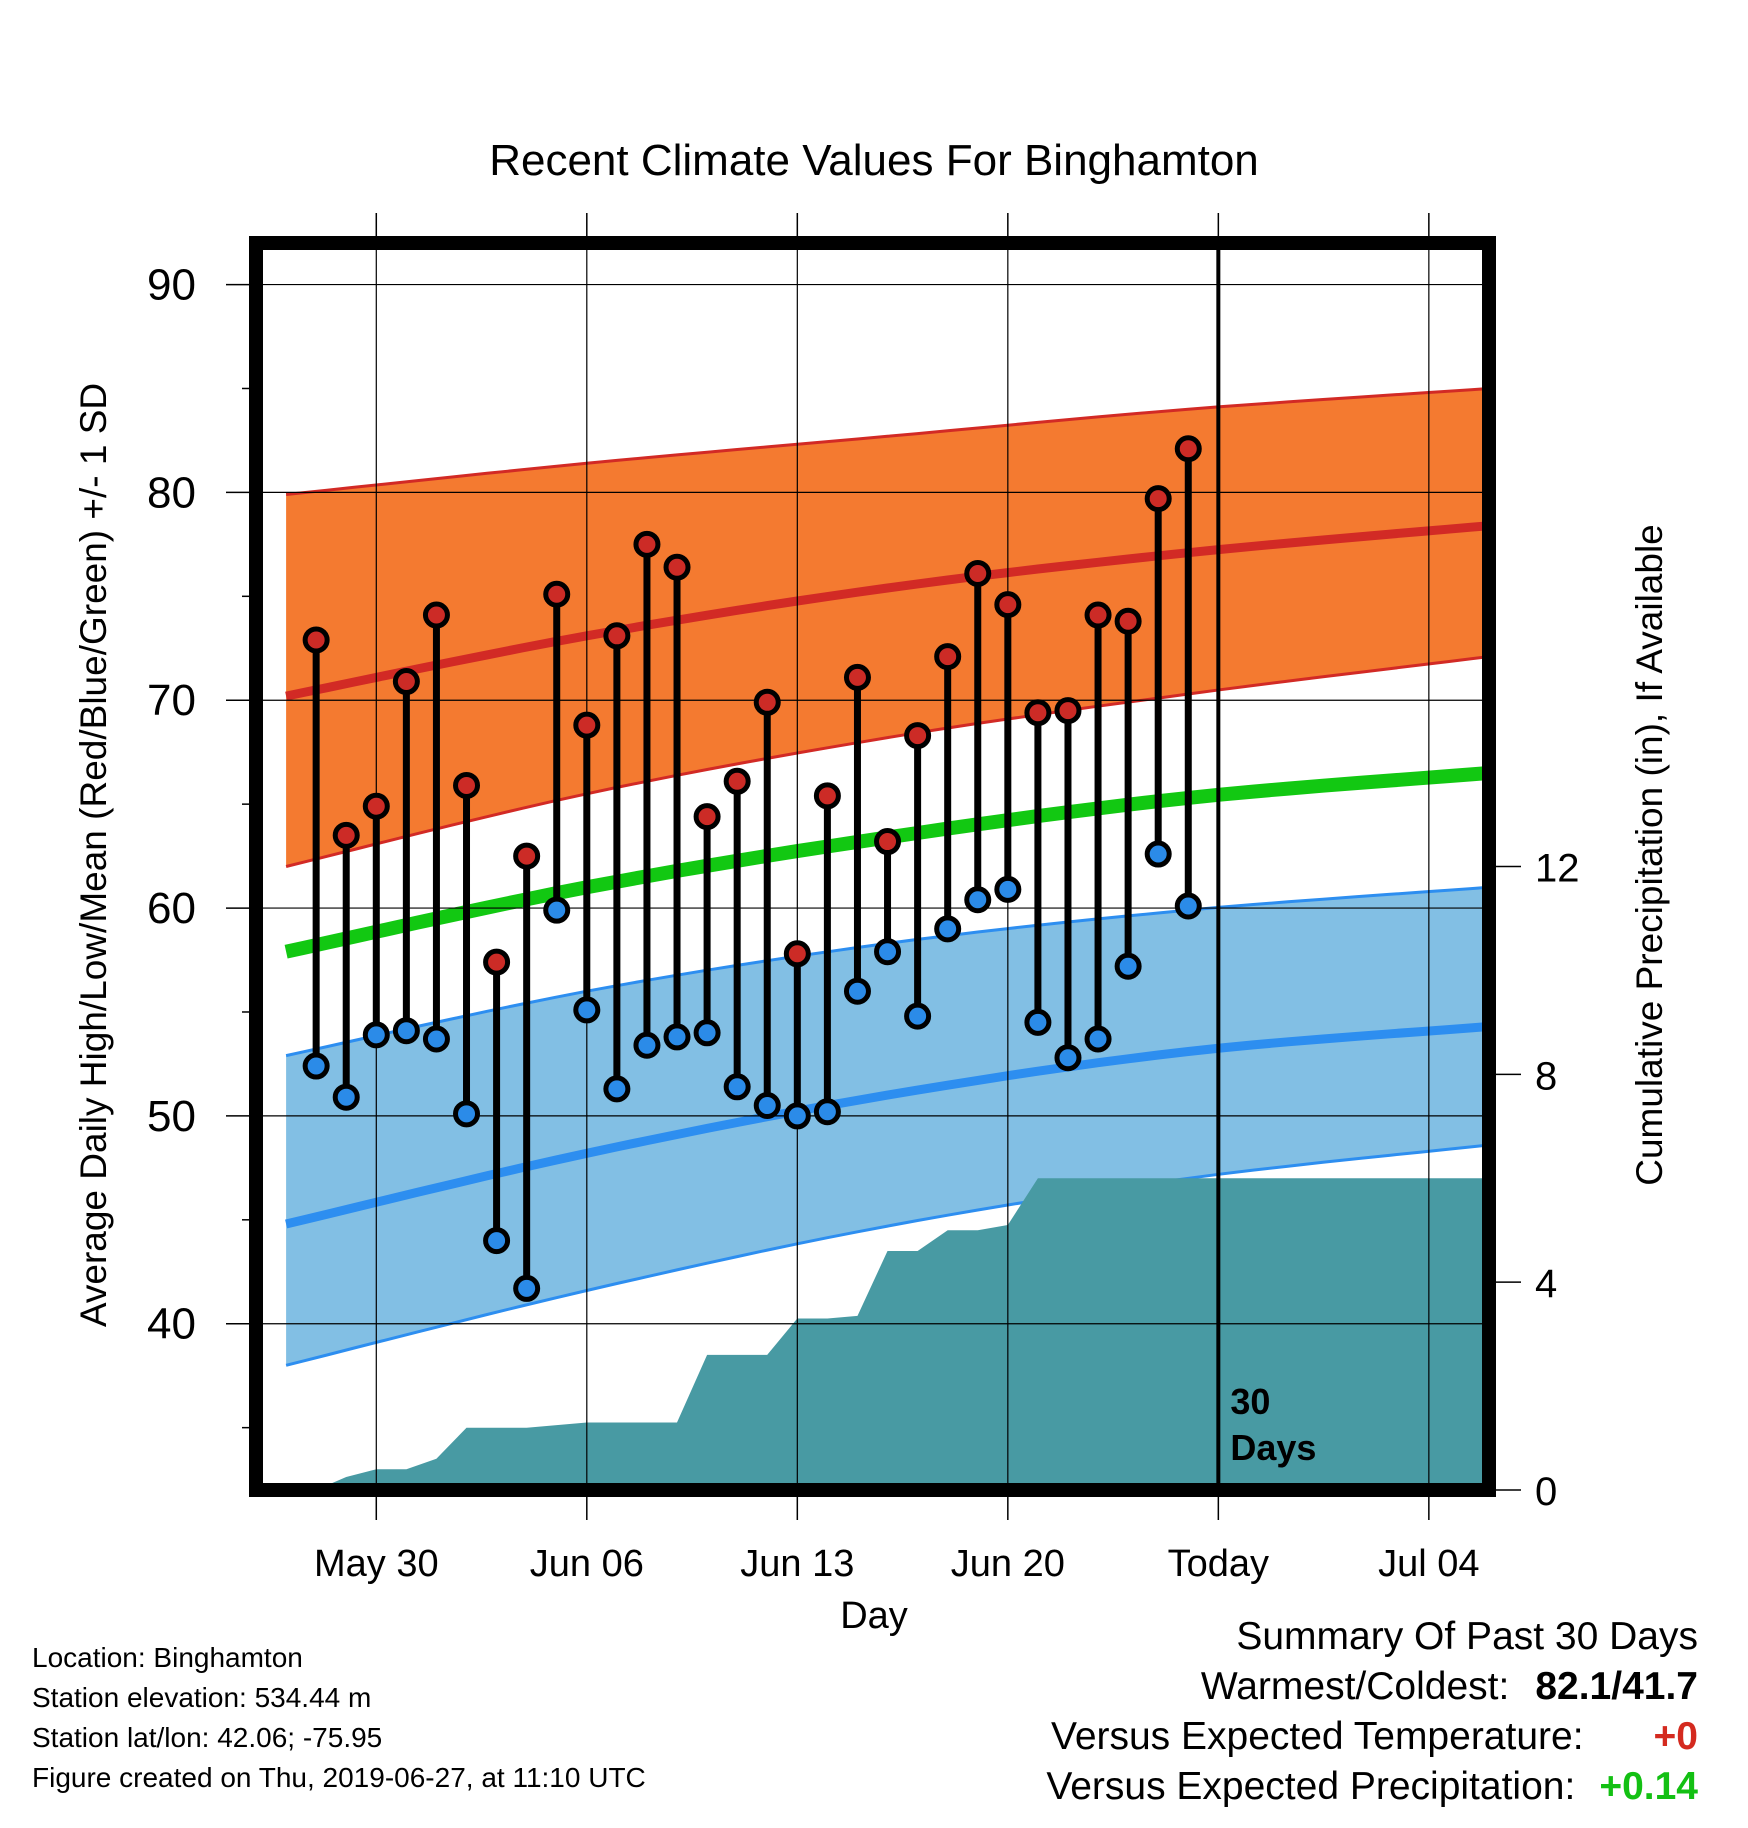  What do you see at coordinates (171, 1324) in the screenshot?
I see `y-tick-label: 40` at bounding box center [171, 1324].